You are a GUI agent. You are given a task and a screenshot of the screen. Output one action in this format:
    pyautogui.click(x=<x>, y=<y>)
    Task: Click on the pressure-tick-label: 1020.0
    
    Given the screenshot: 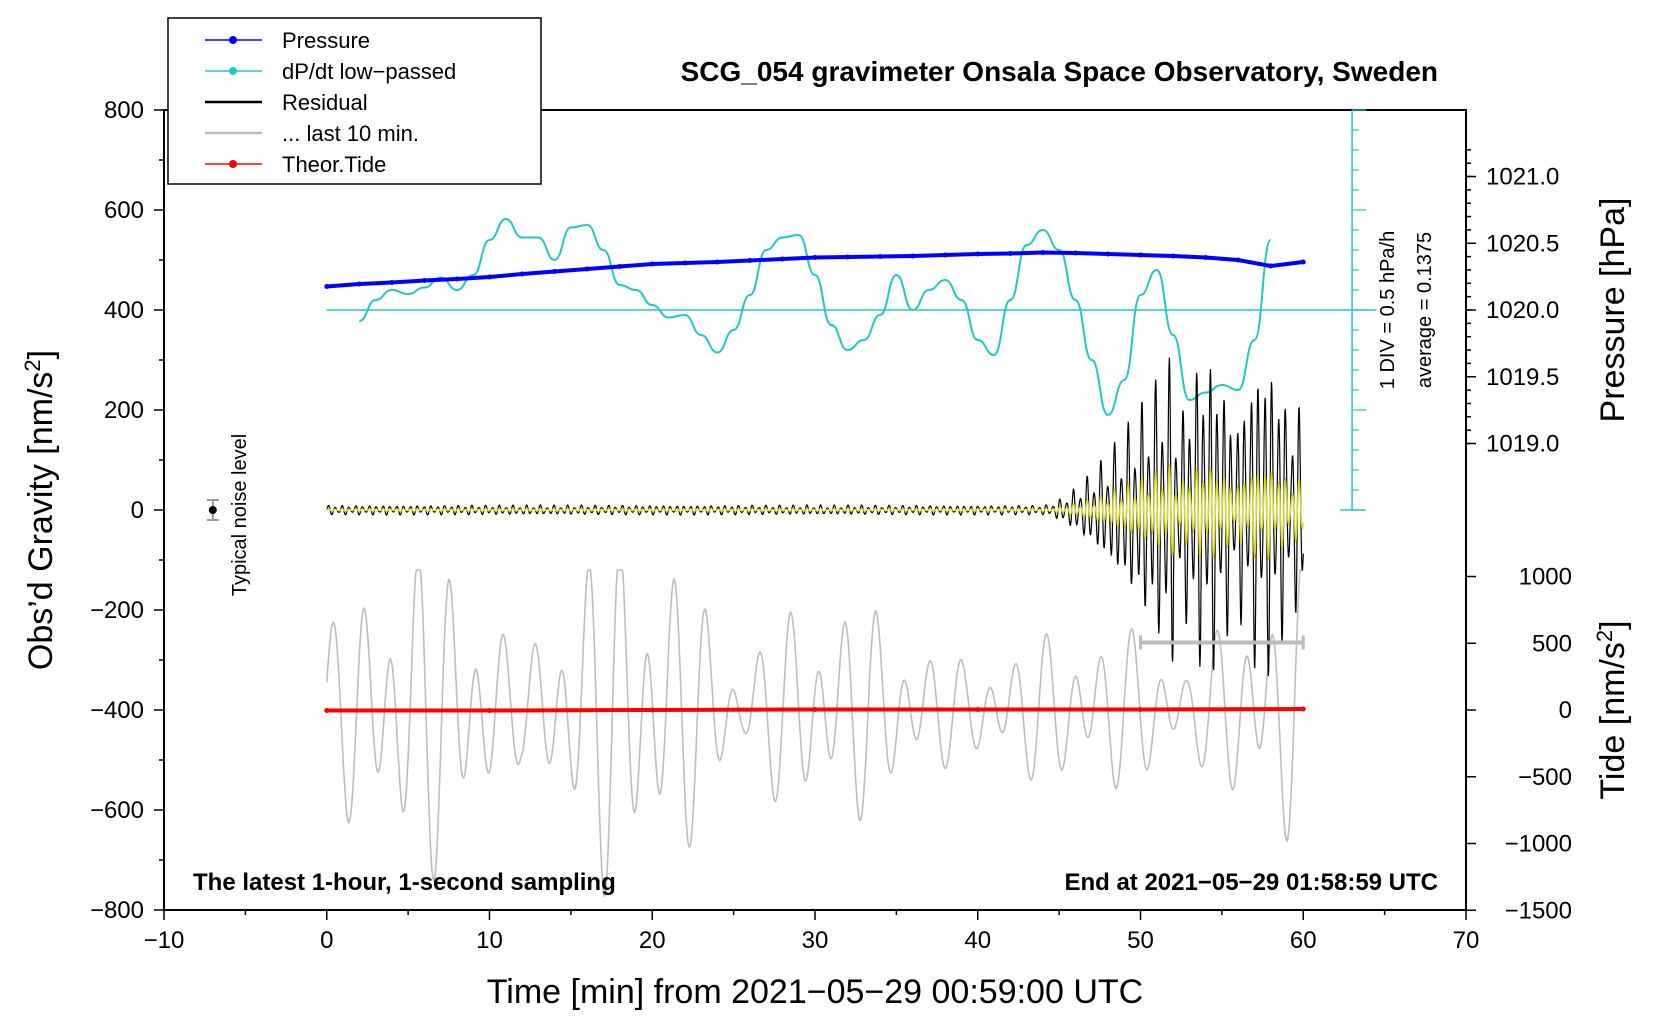 What is the action you would take?
    pyautogui.click(x=1522, y=310)
    